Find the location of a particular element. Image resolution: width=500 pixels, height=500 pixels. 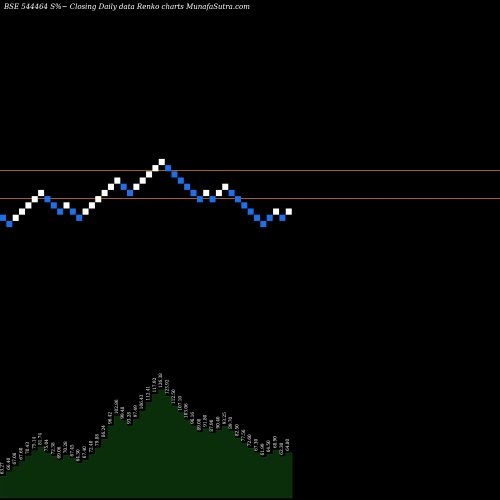

volume-label: 97.49 is located at coordinates (135, 411).